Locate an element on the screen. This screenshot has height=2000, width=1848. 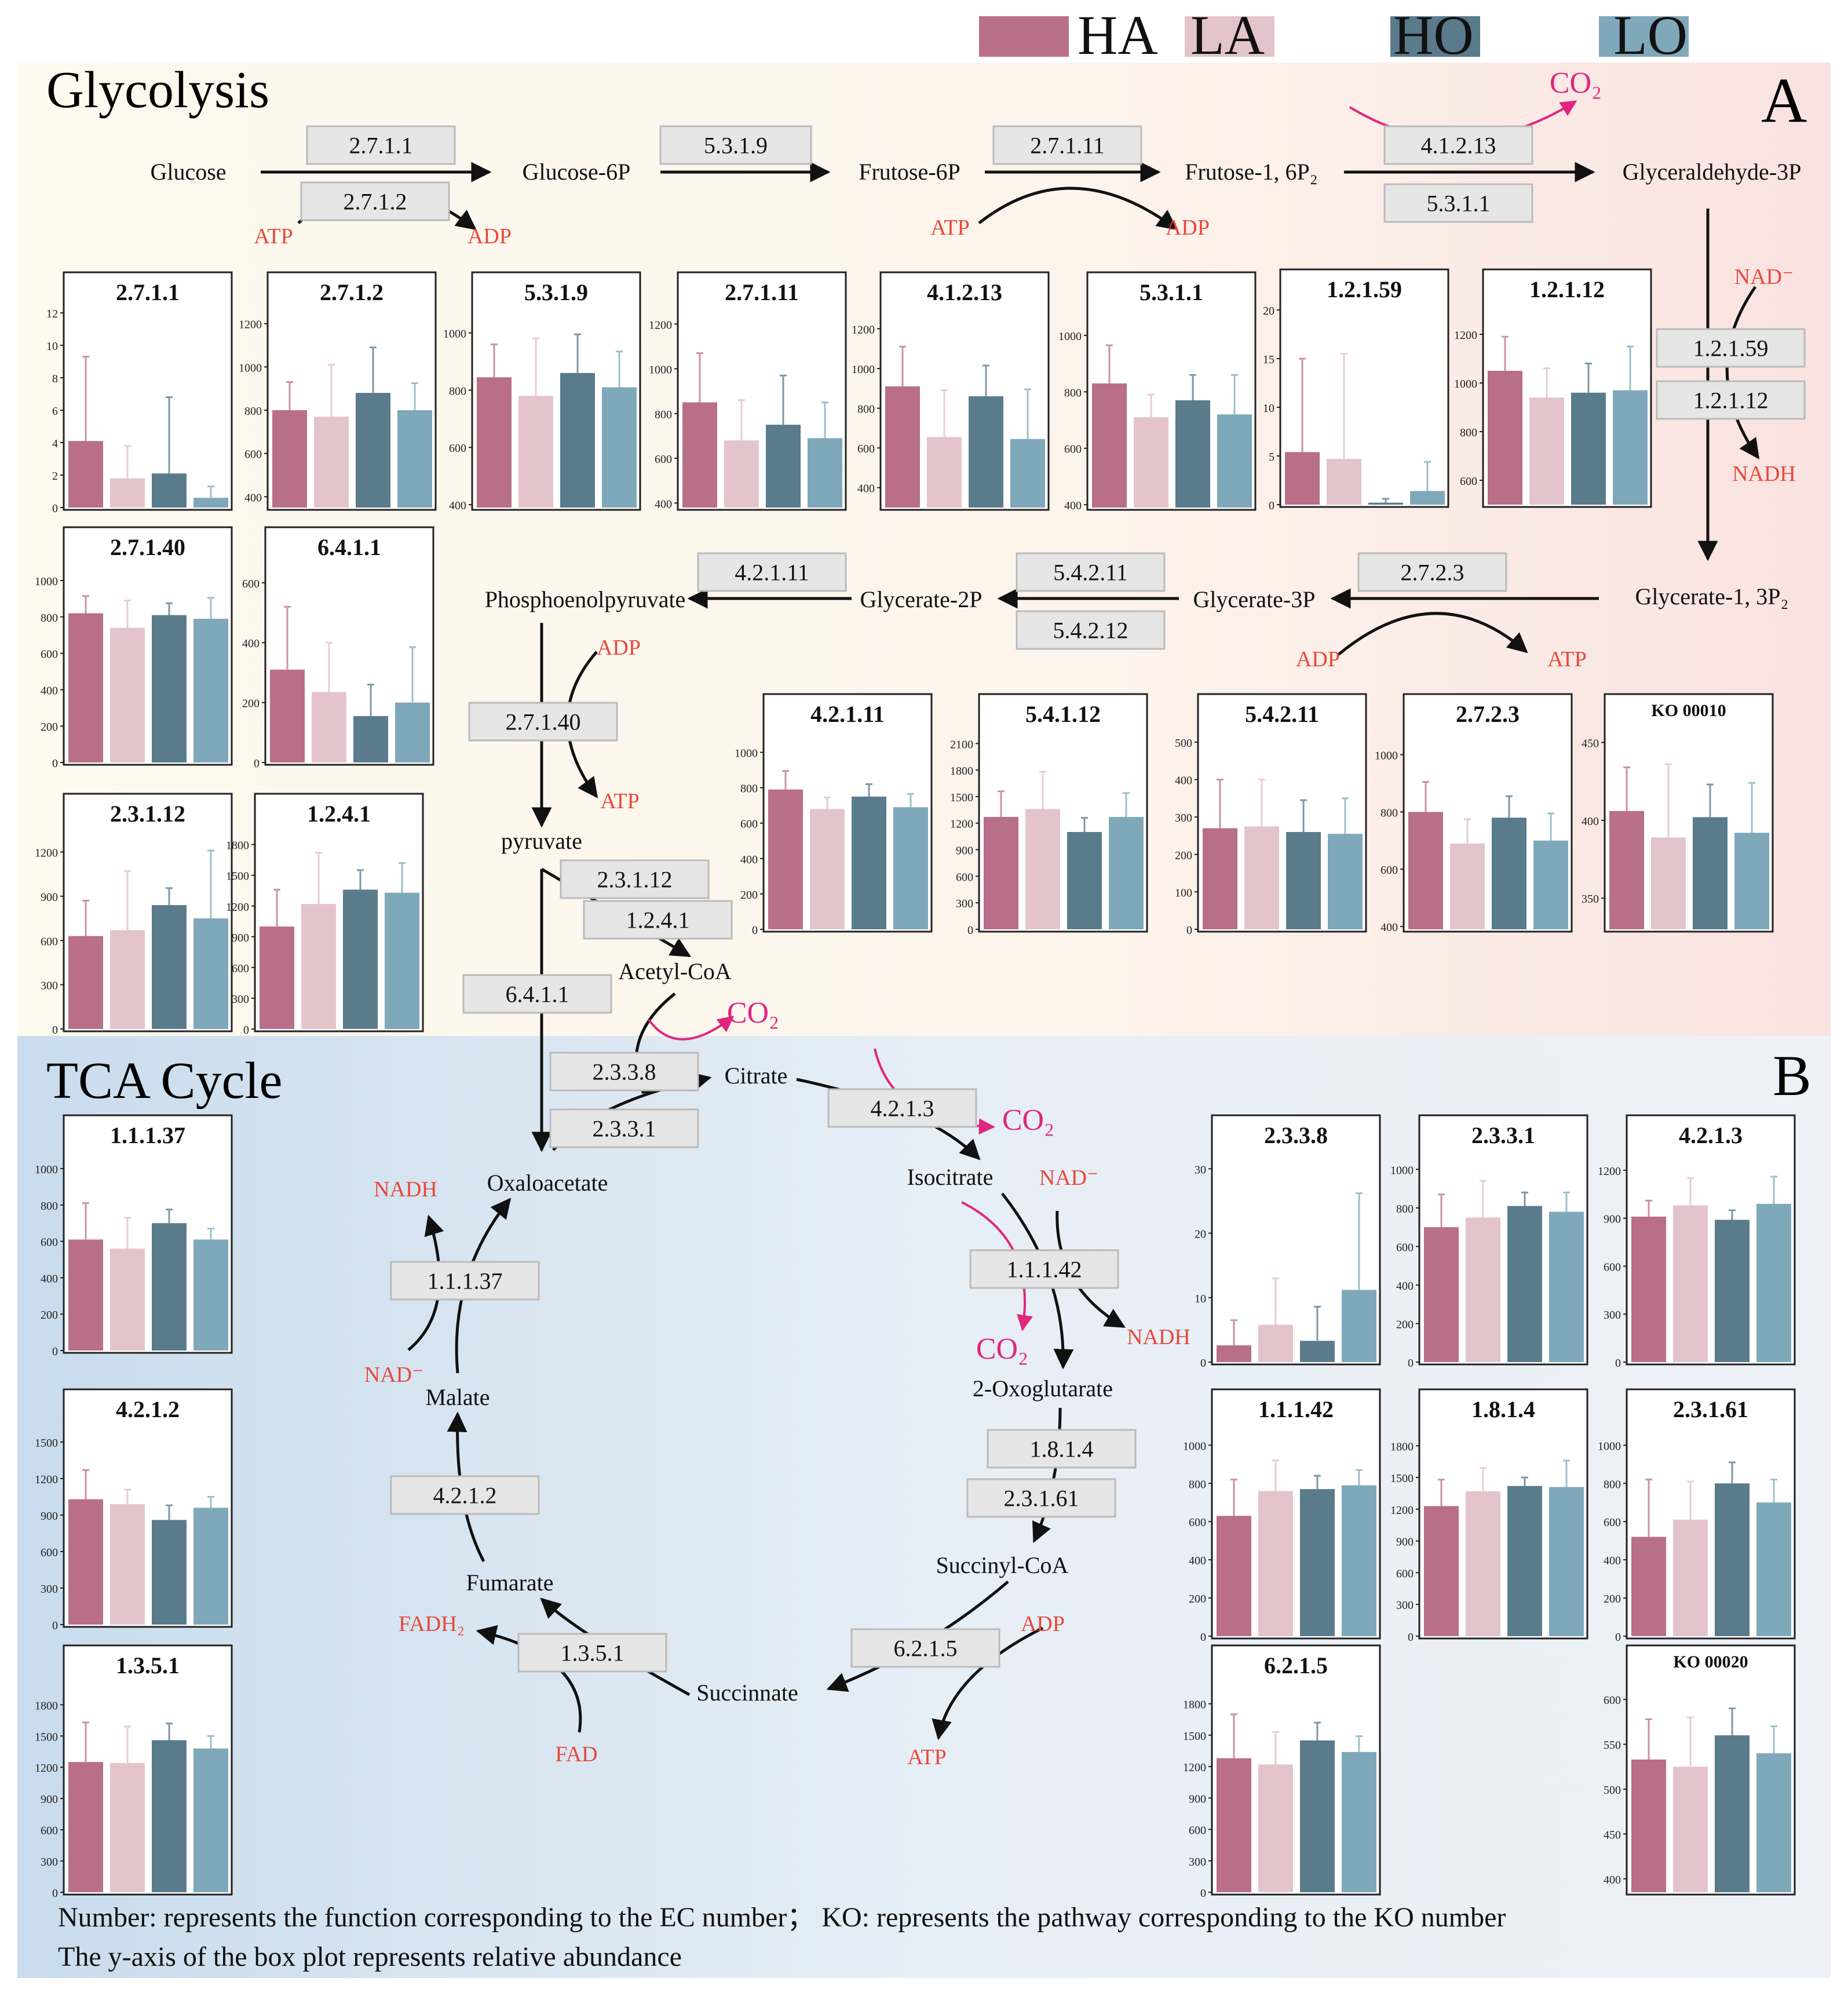
chart-c_11137: 1.1.1.37 0 200 400 600 800 1000 is located at coordinates (134, 1236).